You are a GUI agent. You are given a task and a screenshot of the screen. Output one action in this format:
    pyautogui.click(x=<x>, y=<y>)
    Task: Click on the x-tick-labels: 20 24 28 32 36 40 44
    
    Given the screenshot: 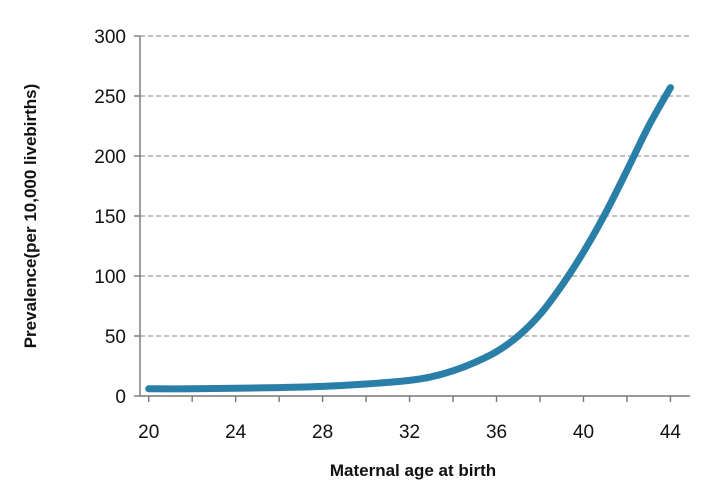 What is the action you would take?
    pyautogui.click(x=409, y=432)
    